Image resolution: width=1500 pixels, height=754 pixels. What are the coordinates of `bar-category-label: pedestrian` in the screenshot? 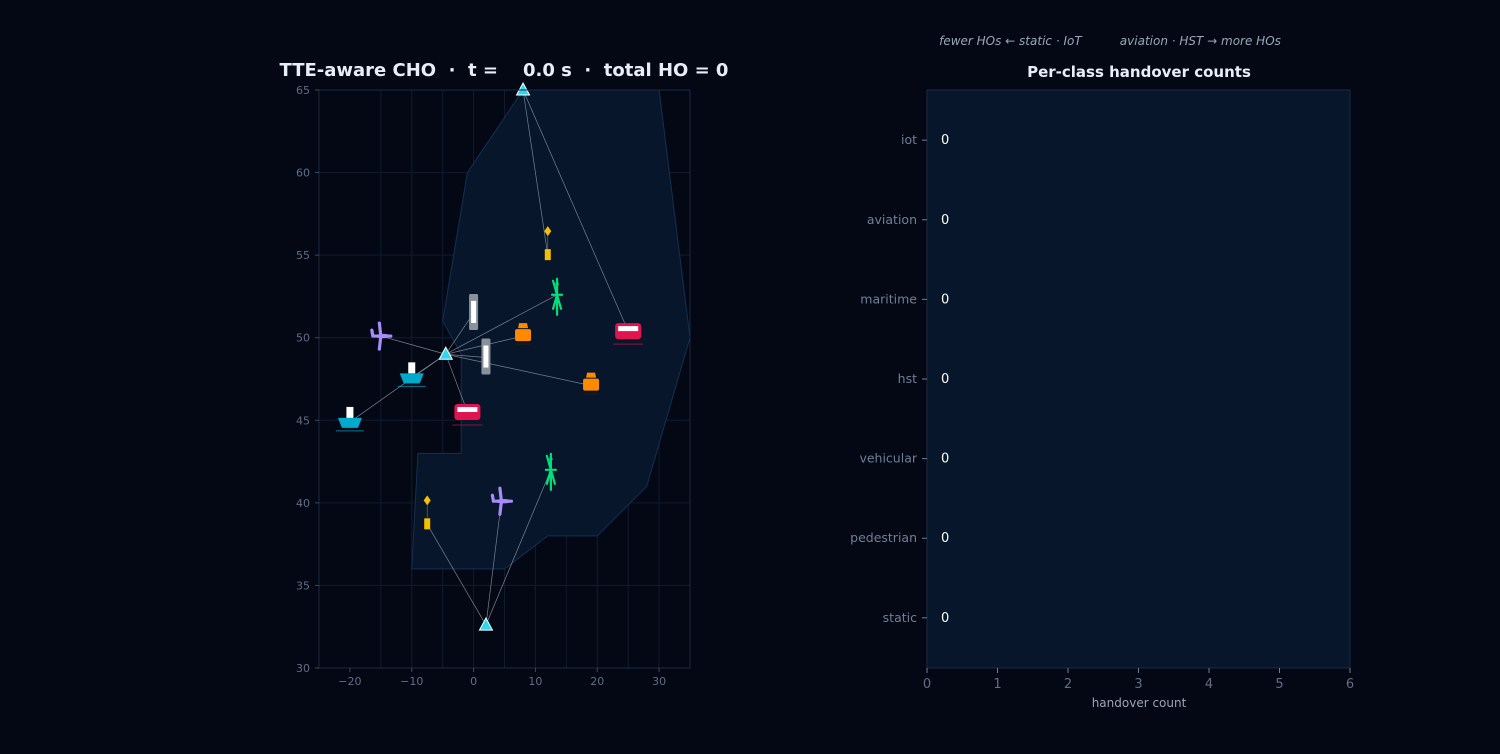 It's located at (883, 537).